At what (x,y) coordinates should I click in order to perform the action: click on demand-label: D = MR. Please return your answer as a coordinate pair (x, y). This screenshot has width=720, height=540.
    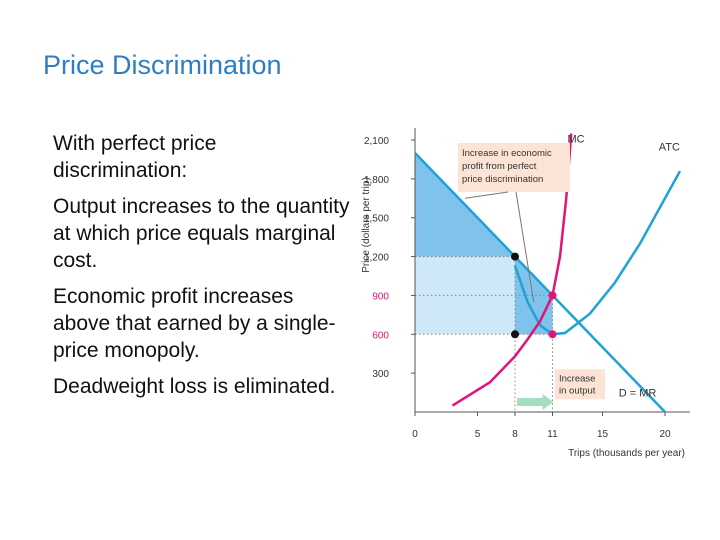
    Looking at the image, I should click on (638, 393).